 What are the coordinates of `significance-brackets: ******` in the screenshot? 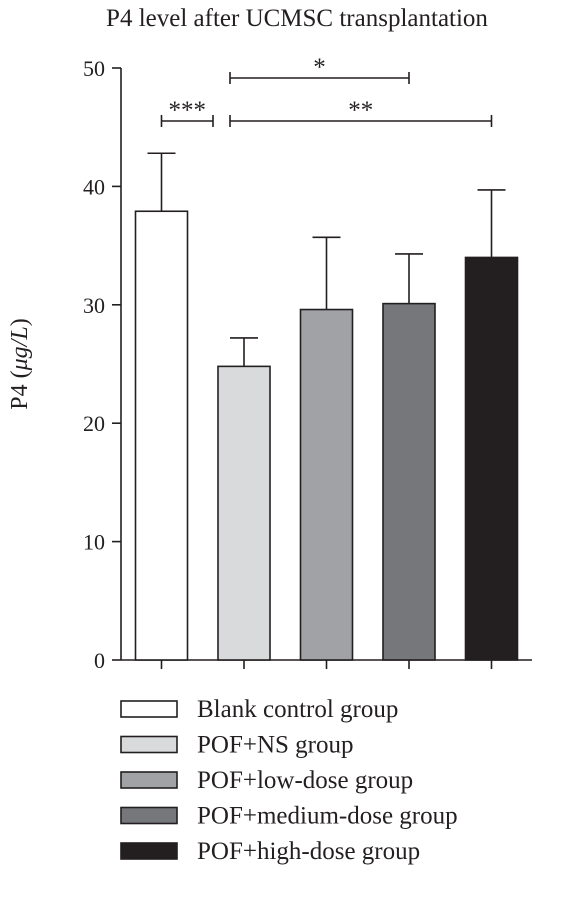 It's located at (326, 90).